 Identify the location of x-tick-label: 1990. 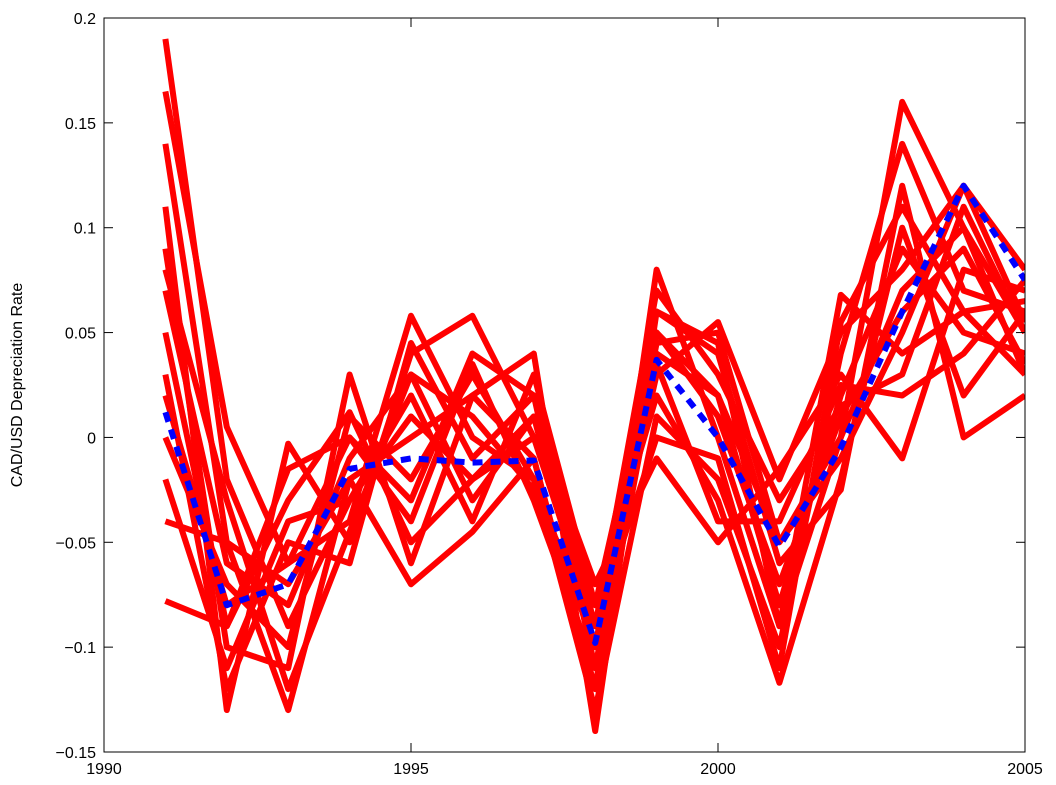
(104, 769).